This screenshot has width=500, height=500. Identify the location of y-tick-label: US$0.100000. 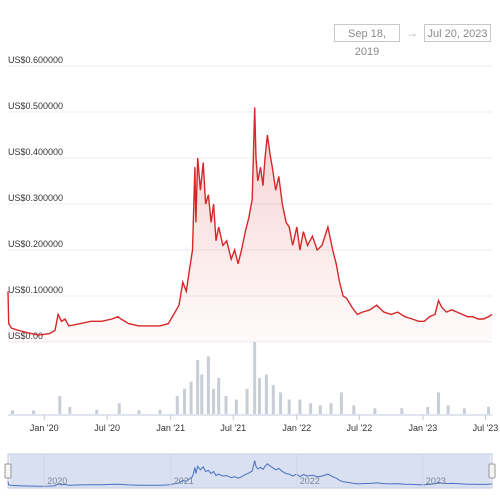
(35, 290).